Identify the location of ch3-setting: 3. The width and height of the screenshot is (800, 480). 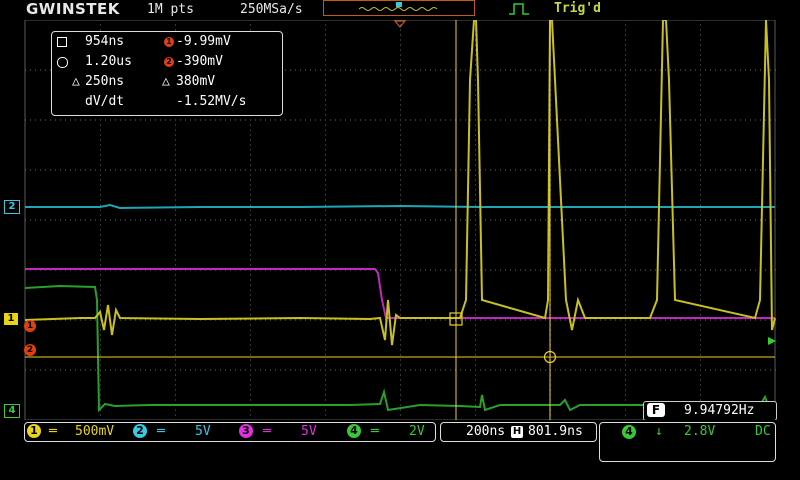
(246, 431).